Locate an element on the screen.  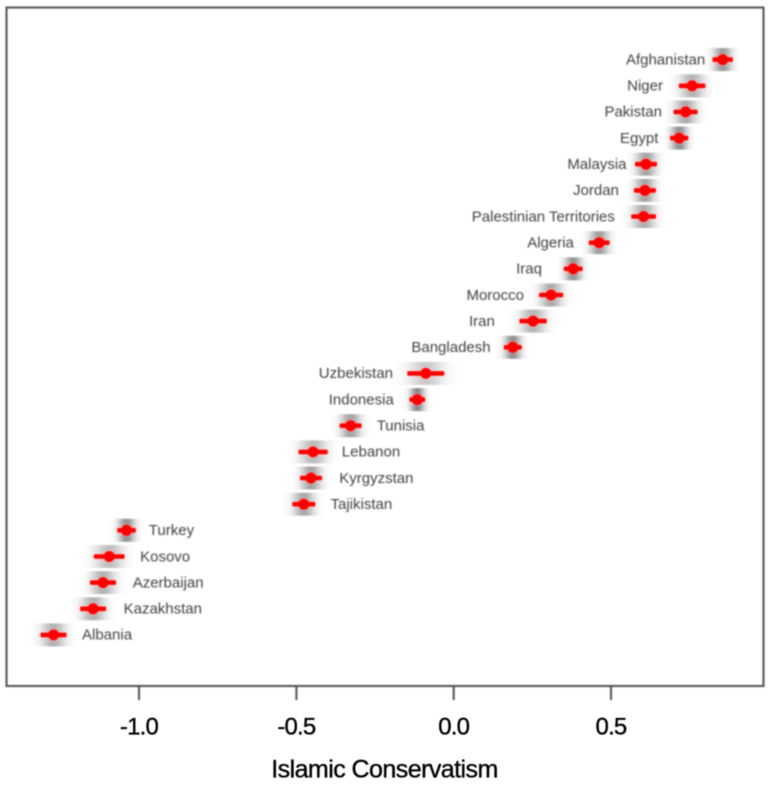
svg-text: Bangladesh is located at coordinates (450, 347).